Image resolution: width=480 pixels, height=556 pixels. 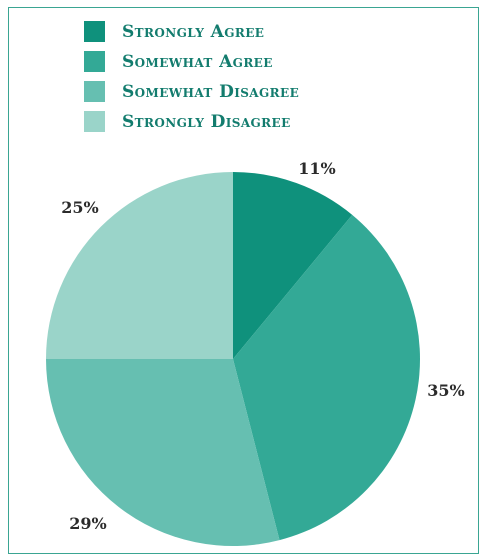 What do you see at coordinates (139, 265) in the screenshot?
I see `pie-slice-strongly-disagree` at bounding box center [139, 265].